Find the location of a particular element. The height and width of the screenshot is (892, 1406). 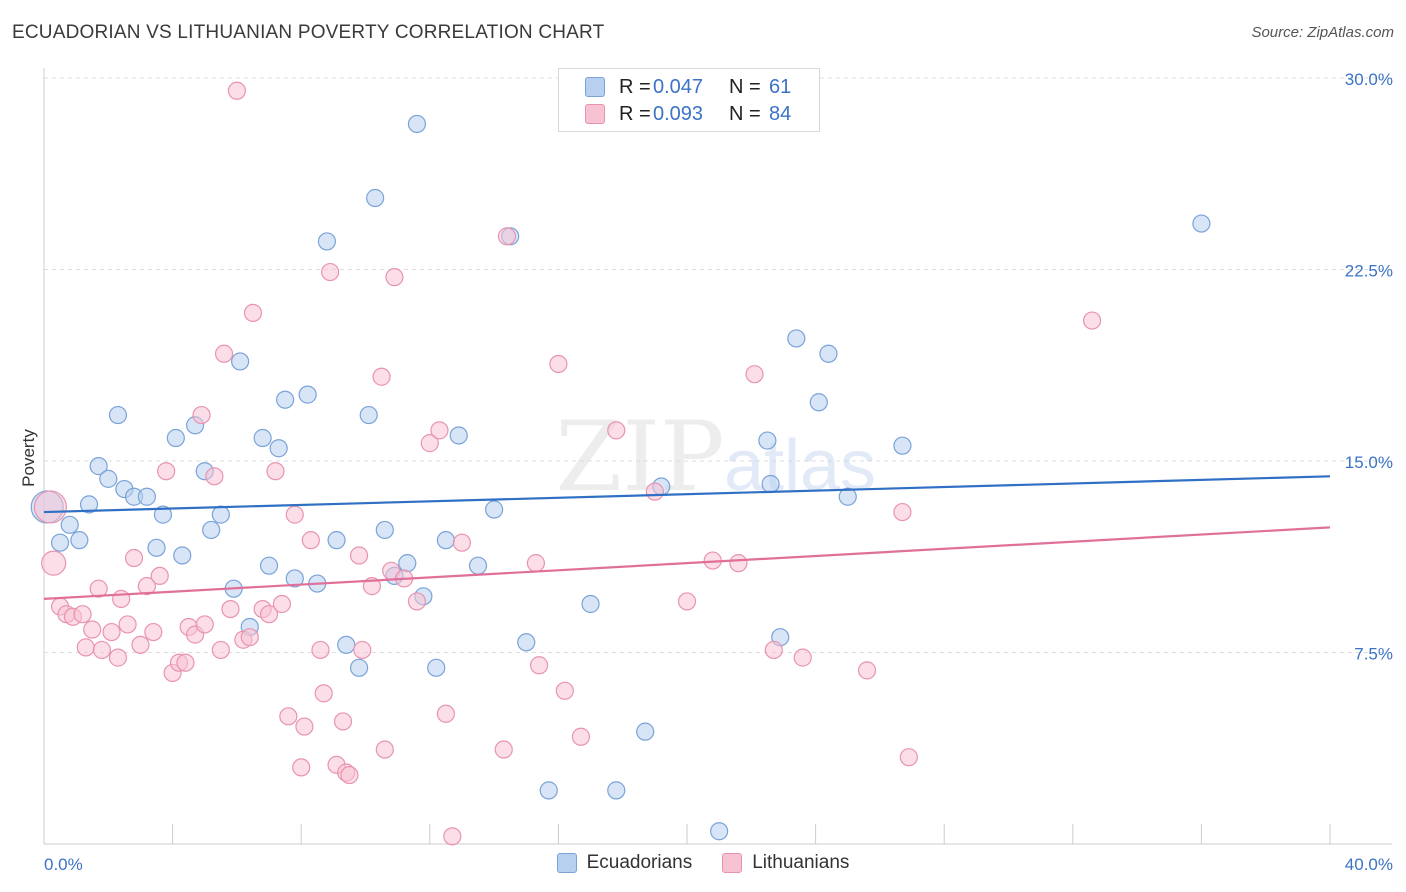

y-tick-label-2: 22.5% is located at coordinates (1369, 271).